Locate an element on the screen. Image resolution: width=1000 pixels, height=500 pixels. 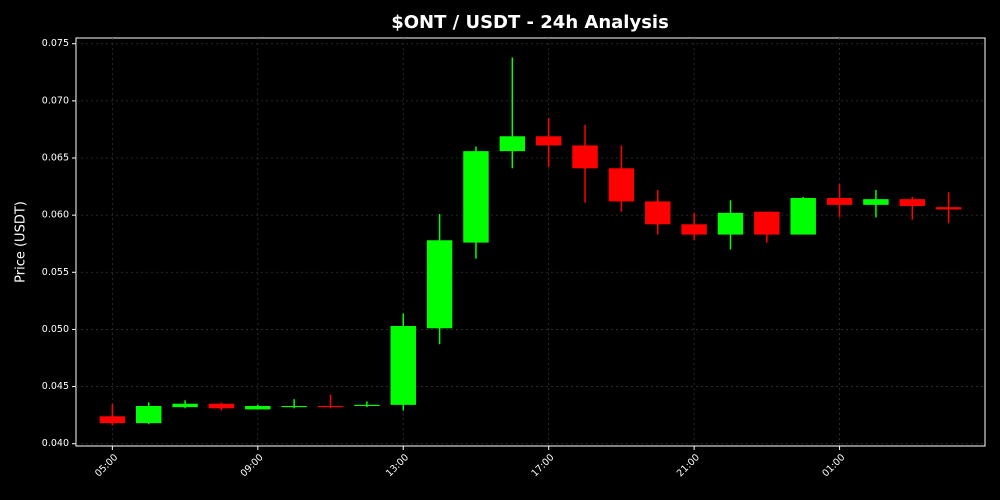
y-tick-label: 0.065 is located at coordinates (55, 158).